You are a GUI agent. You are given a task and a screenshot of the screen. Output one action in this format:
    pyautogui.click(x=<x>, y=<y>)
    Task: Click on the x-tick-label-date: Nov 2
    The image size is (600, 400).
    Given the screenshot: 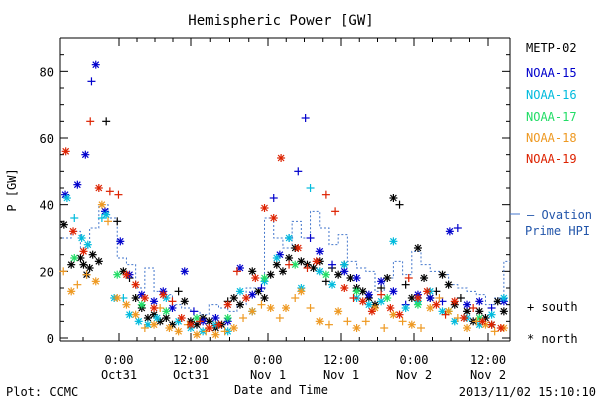 What is the action you would take?
    pyautogui.click(x=488, y=375)
    